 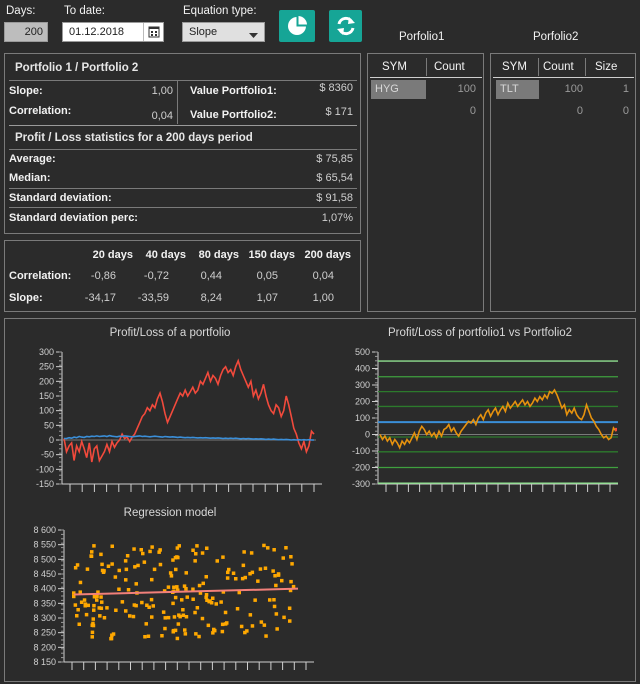 What do you see at coordinates (334, 159) in the screenshot?
I see `average-value: $ 75,85` at bounding box center [334, 159].